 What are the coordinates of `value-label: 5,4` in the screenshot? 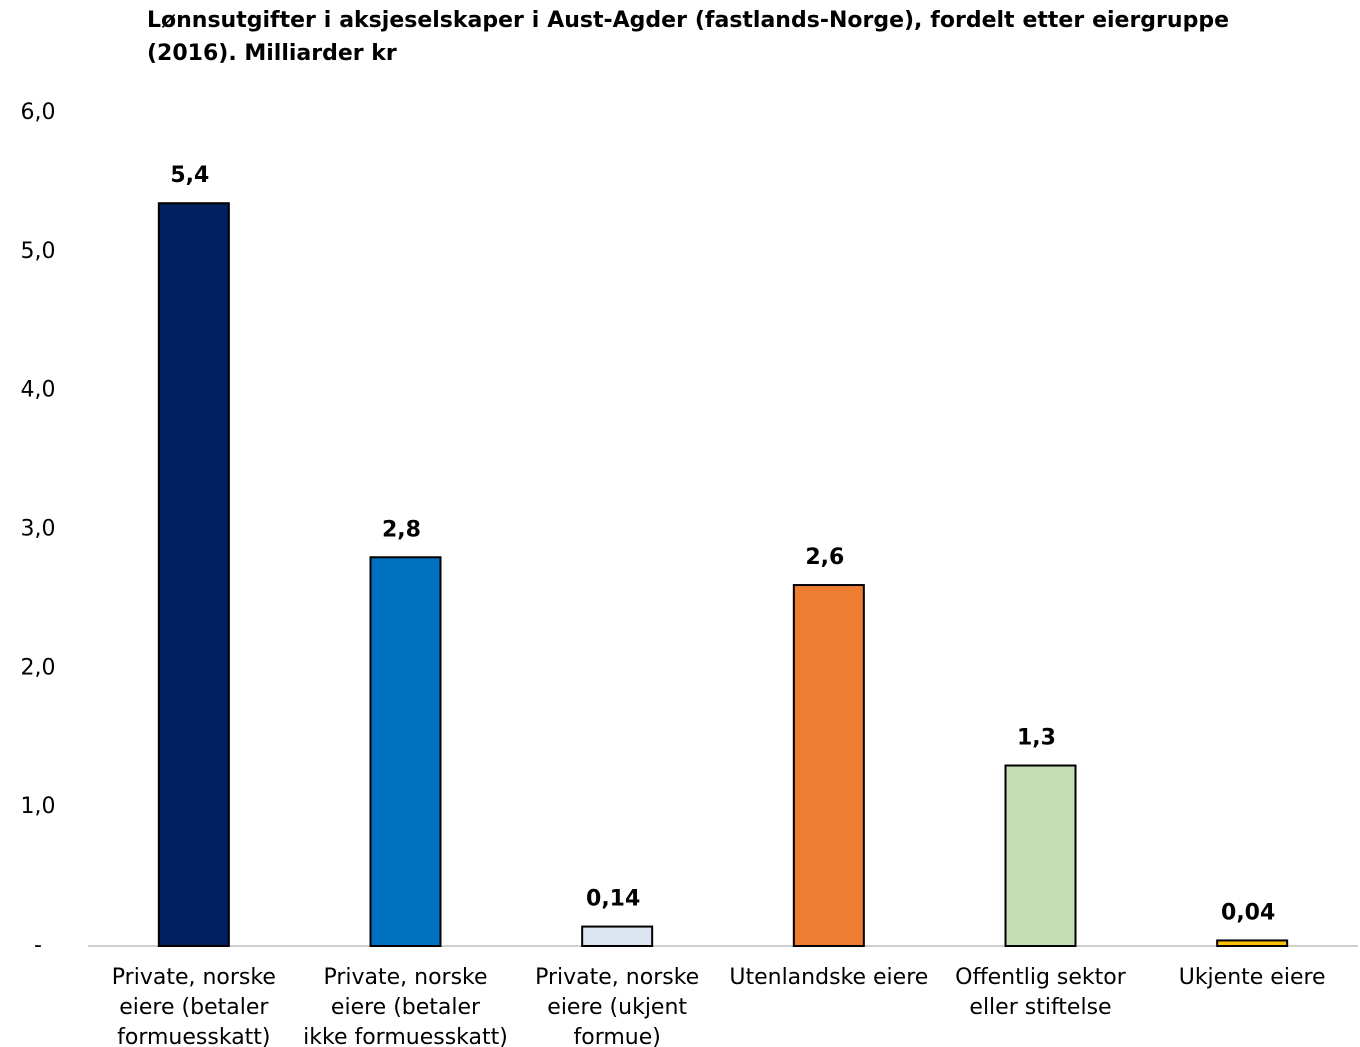 It's located at (189, 175).